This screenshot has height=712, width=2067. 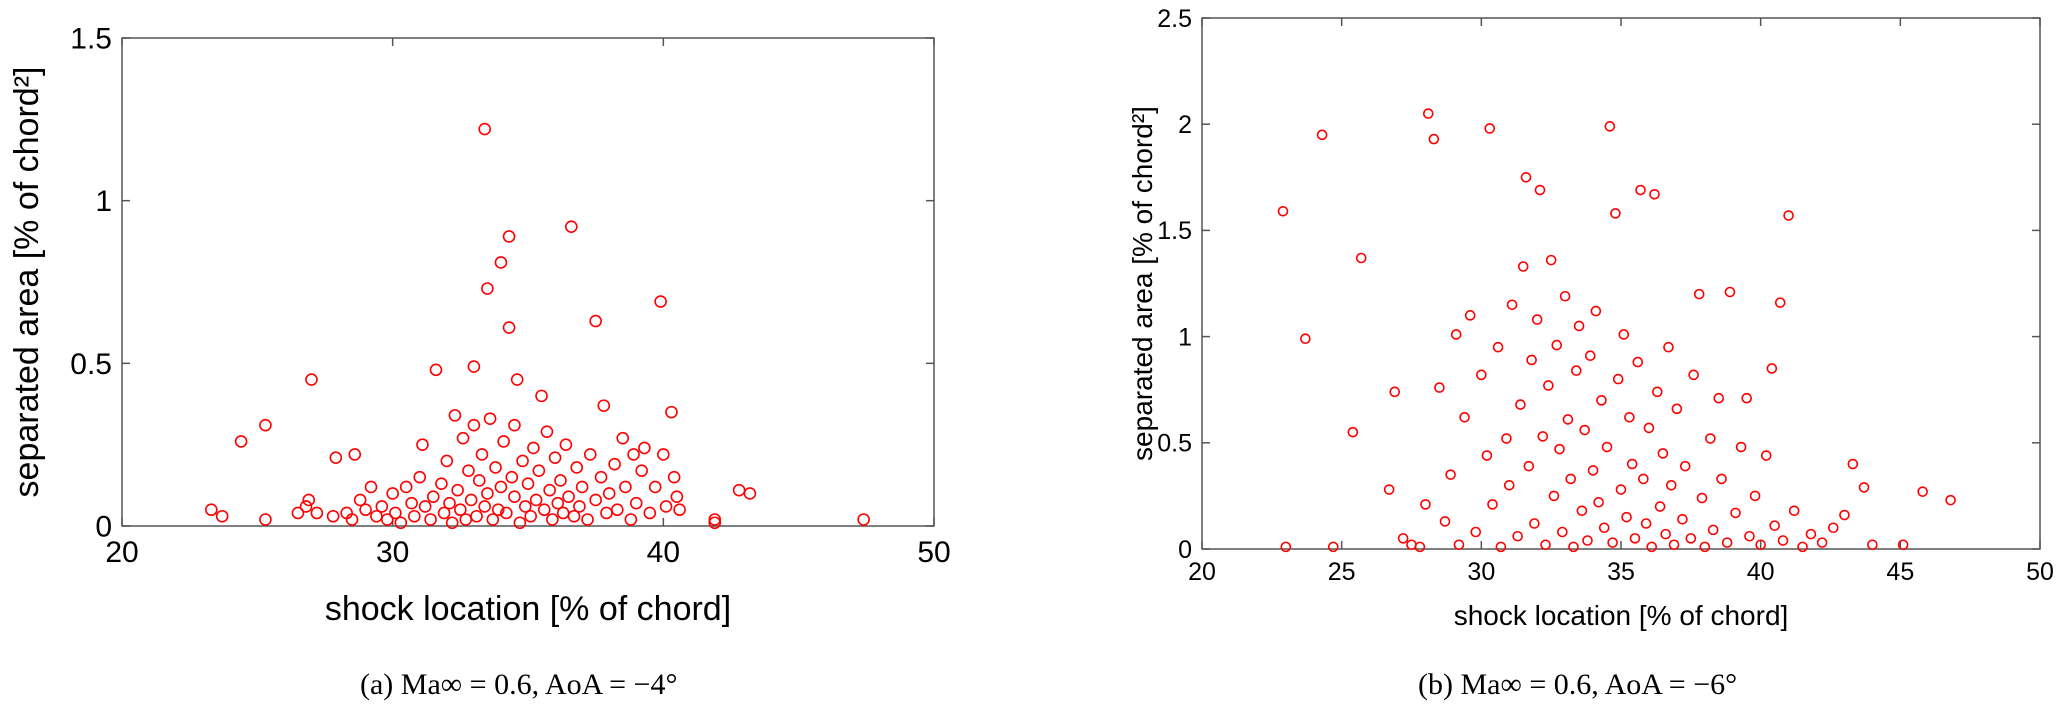 I want to click on x-tick-label: 45, so click(x=1900, y=572).